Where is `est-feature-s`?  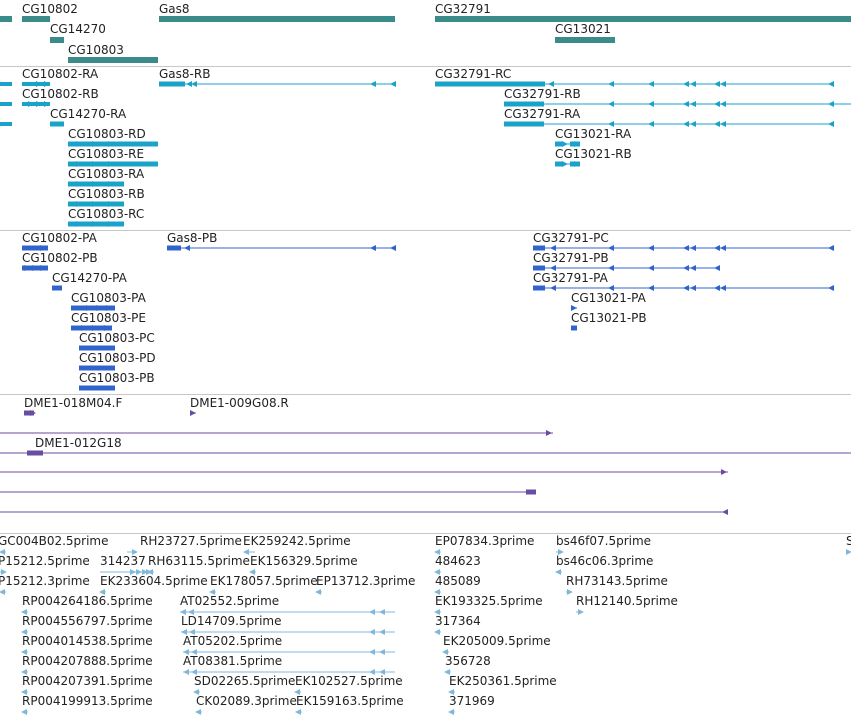 est-feature-s is located at coordinates (425, 548).